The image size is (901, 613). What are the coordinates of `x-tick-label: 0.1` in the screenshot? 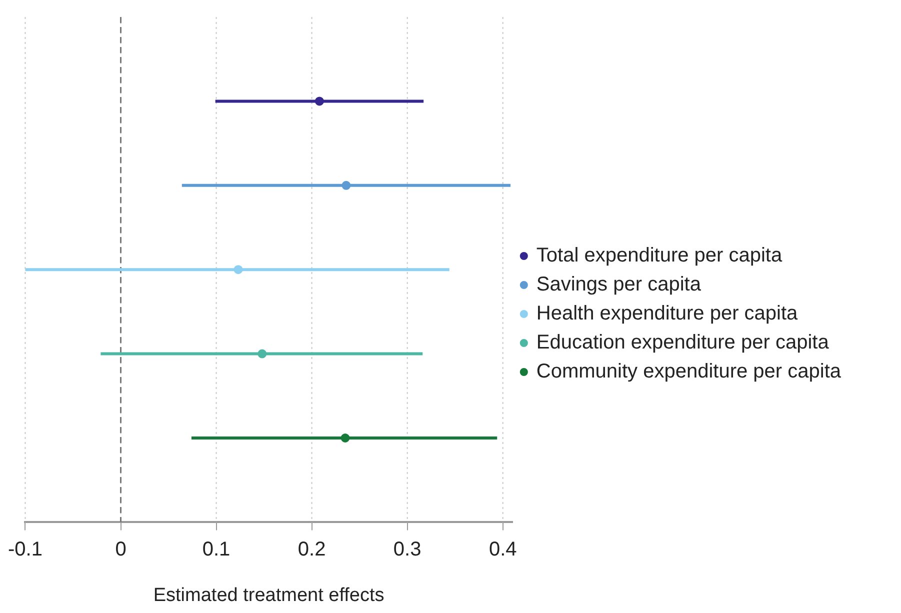 It's located at (216, 549).